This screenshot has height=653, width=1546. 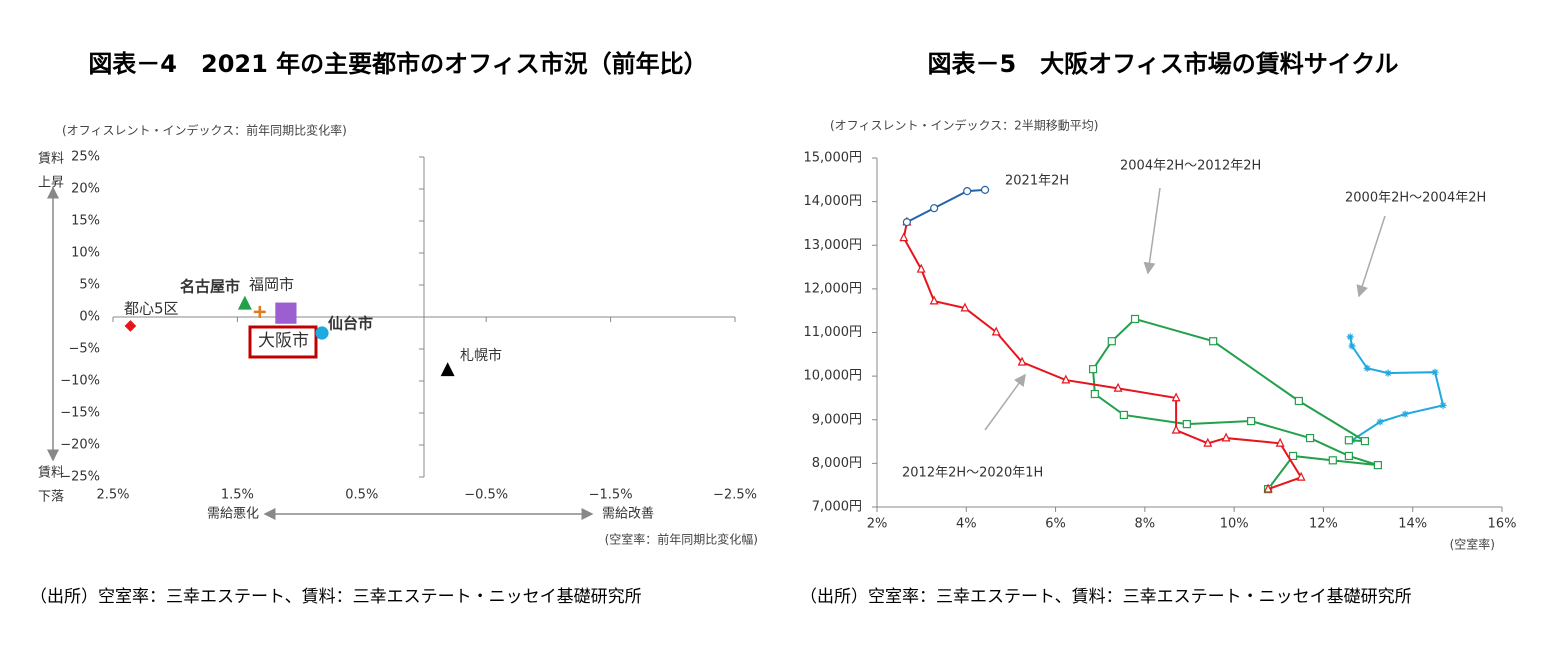 I want to click on series-label: 仙台市, so click(x=350, y=324).